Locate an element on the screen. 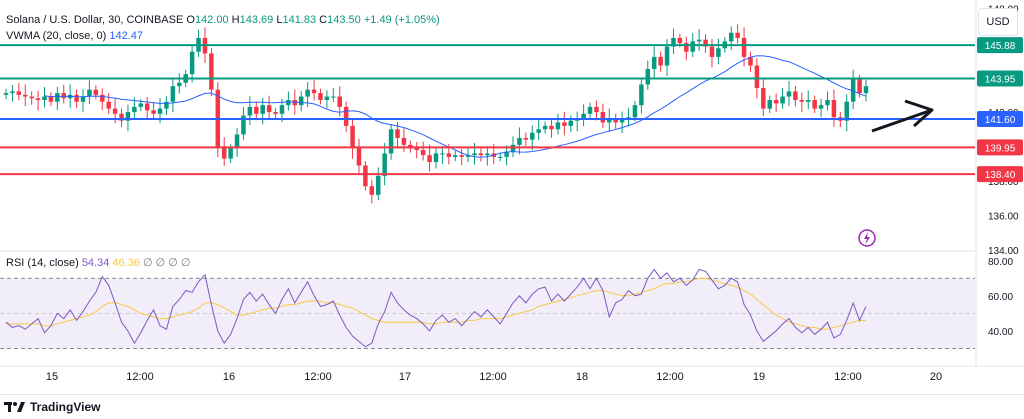 This screenshot has height=419, width=1024. vwma-legend: VWMA (20, close, 0) 142.47 is located at coordinates (74, 36).